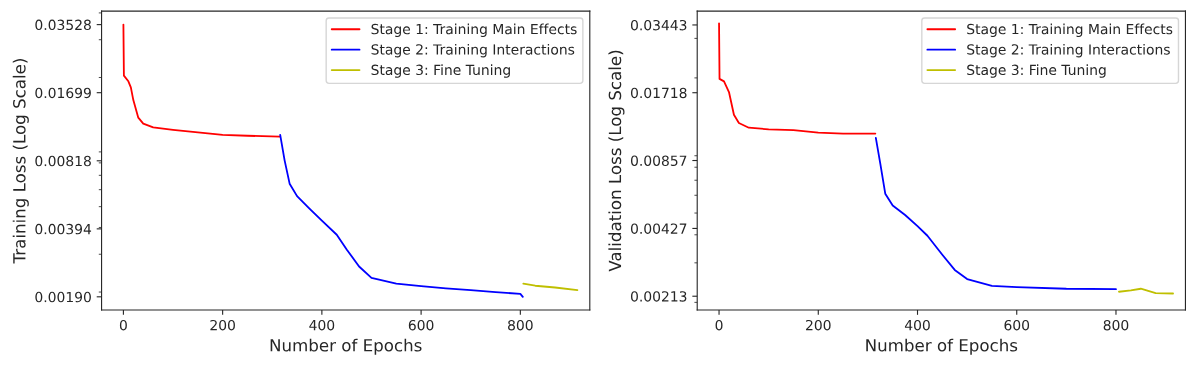 The width and height of the screenshot is (1195, 369). Describe the element at coordinates (658, 160) in the screenshot. I see `y-tick-label: 0.00857` at that location.